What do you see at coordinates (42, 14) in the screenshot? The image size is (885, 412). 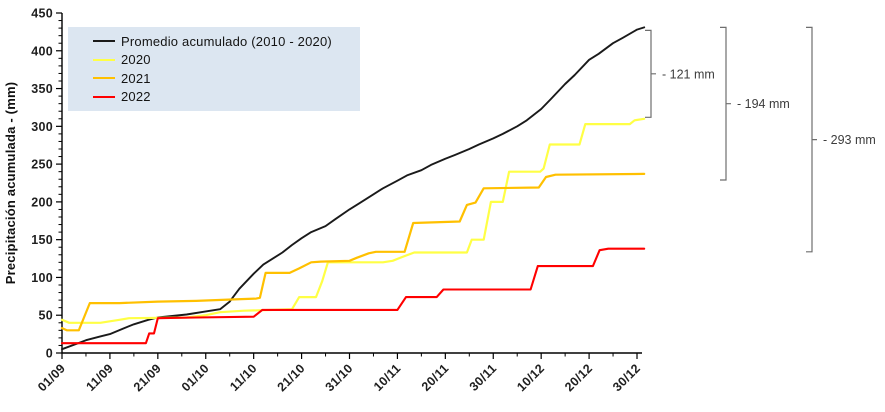 I see `y-tick-label: 450` at bounding box center [42, 14].